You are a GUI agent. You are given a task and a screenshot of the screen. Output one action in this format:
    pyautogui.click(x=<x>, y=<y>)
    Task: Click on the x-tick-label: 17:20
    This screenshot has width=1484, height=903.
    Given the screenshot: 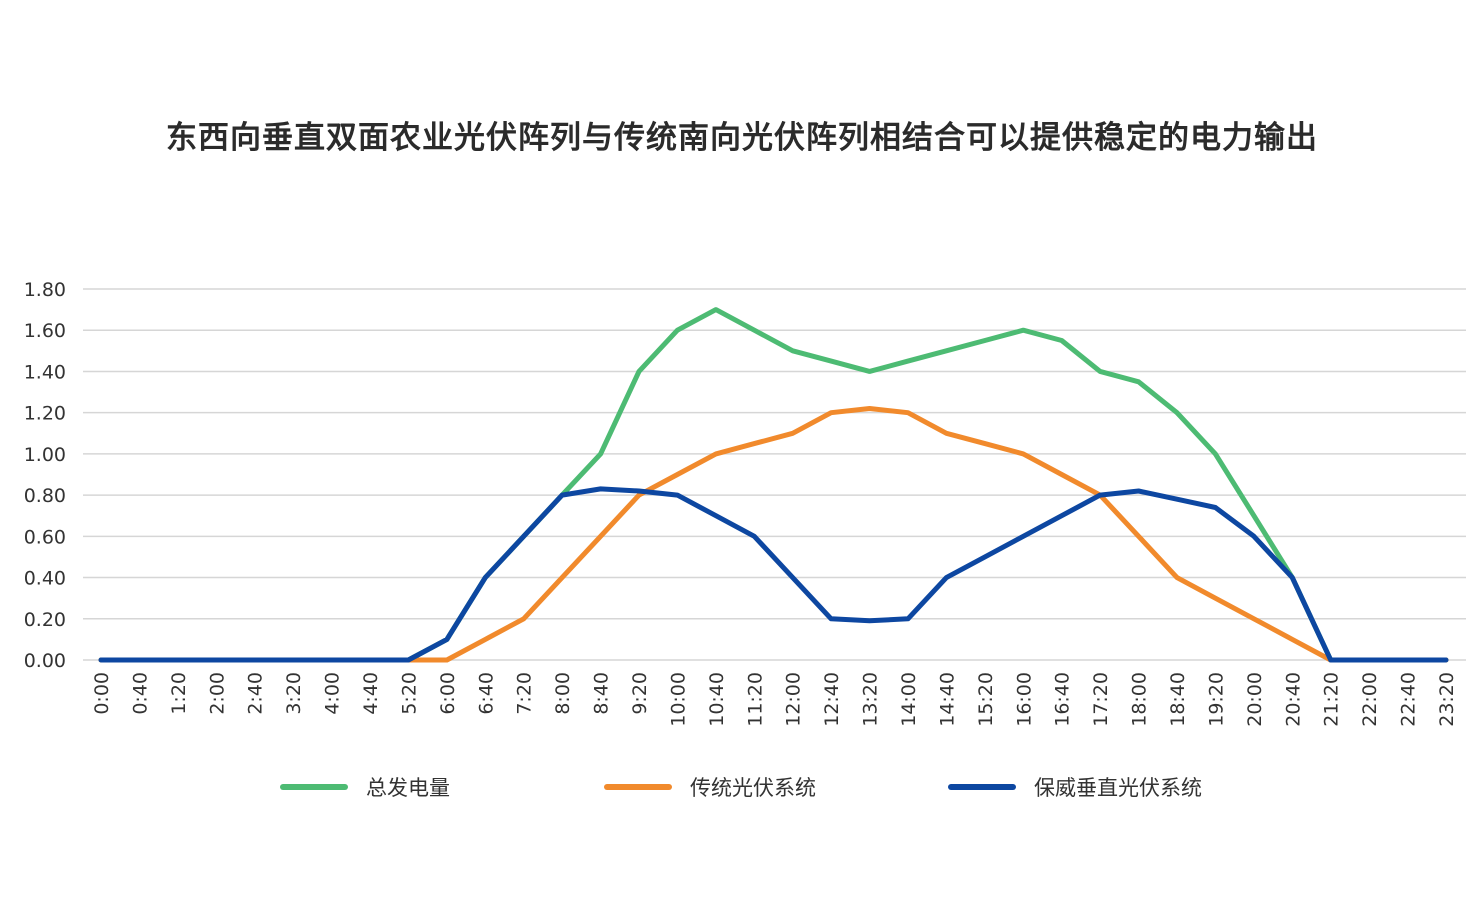 What is the action you would take?
    pyautogui.click(x=1101, y=699)
    